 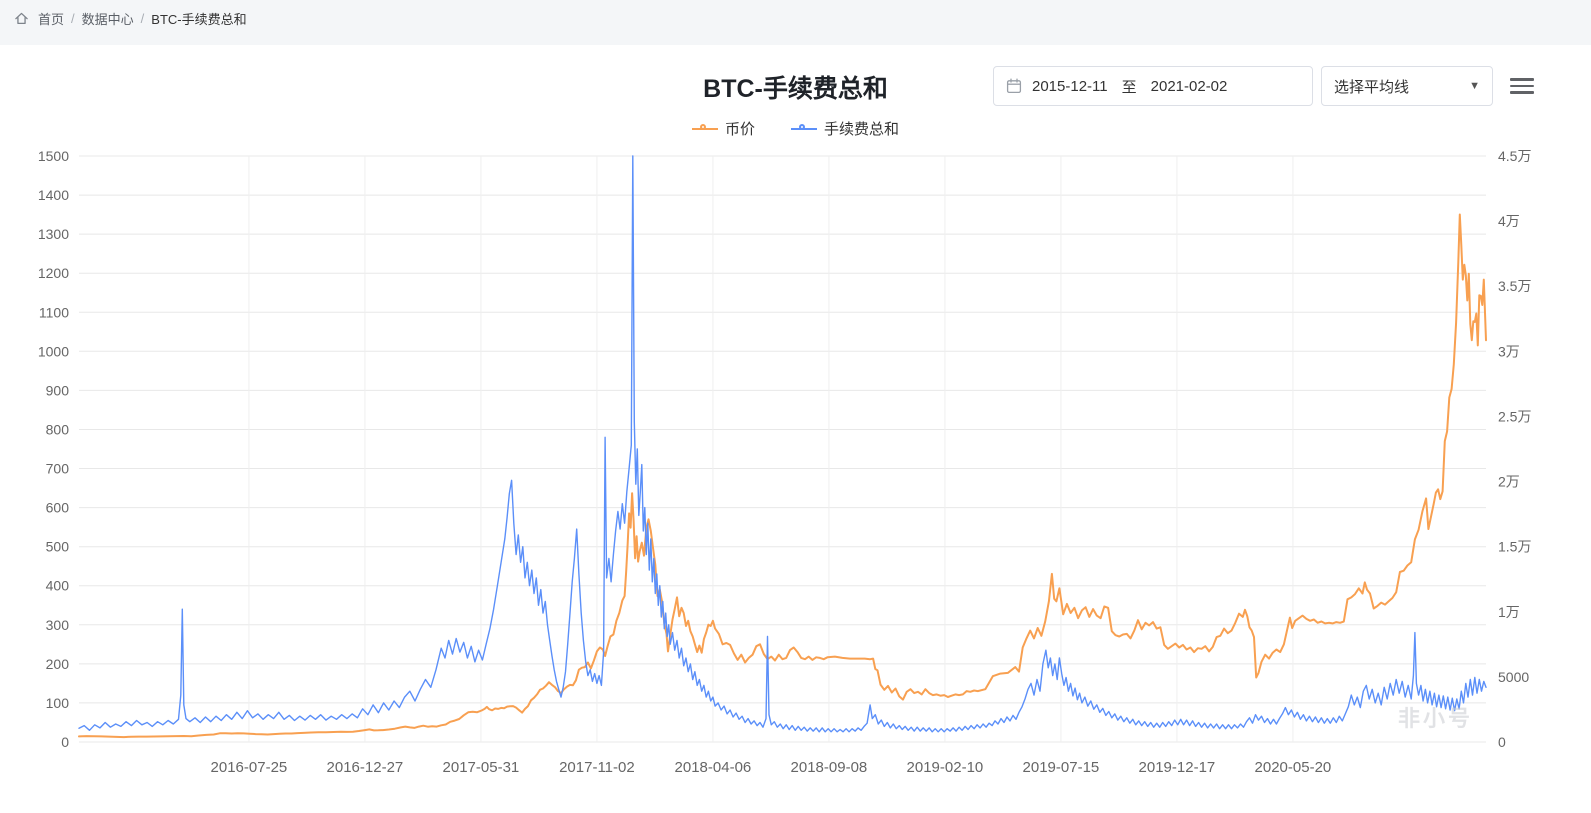 I want to click on svg-text: 2018-04-06, so click(x=713, y=767).